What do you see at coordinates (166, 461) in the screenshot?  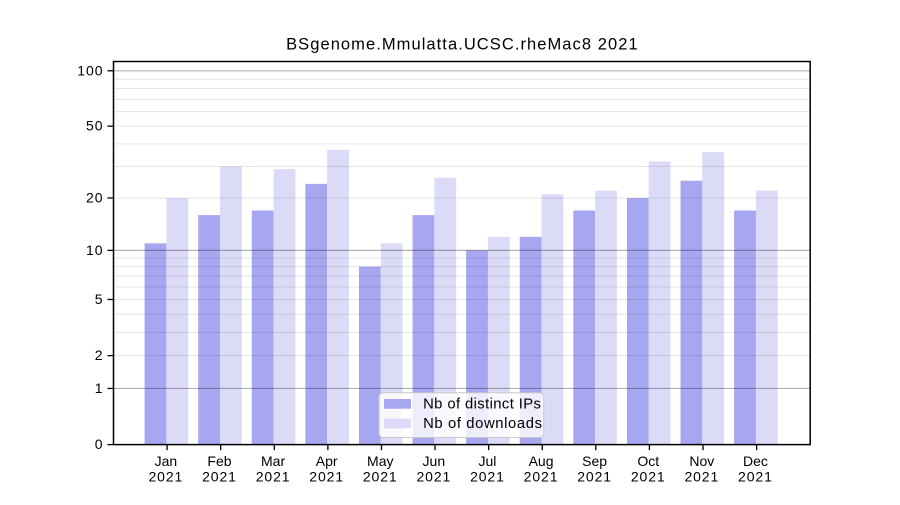 I see `svg-text: Jan` at bounding box center [166, 461].